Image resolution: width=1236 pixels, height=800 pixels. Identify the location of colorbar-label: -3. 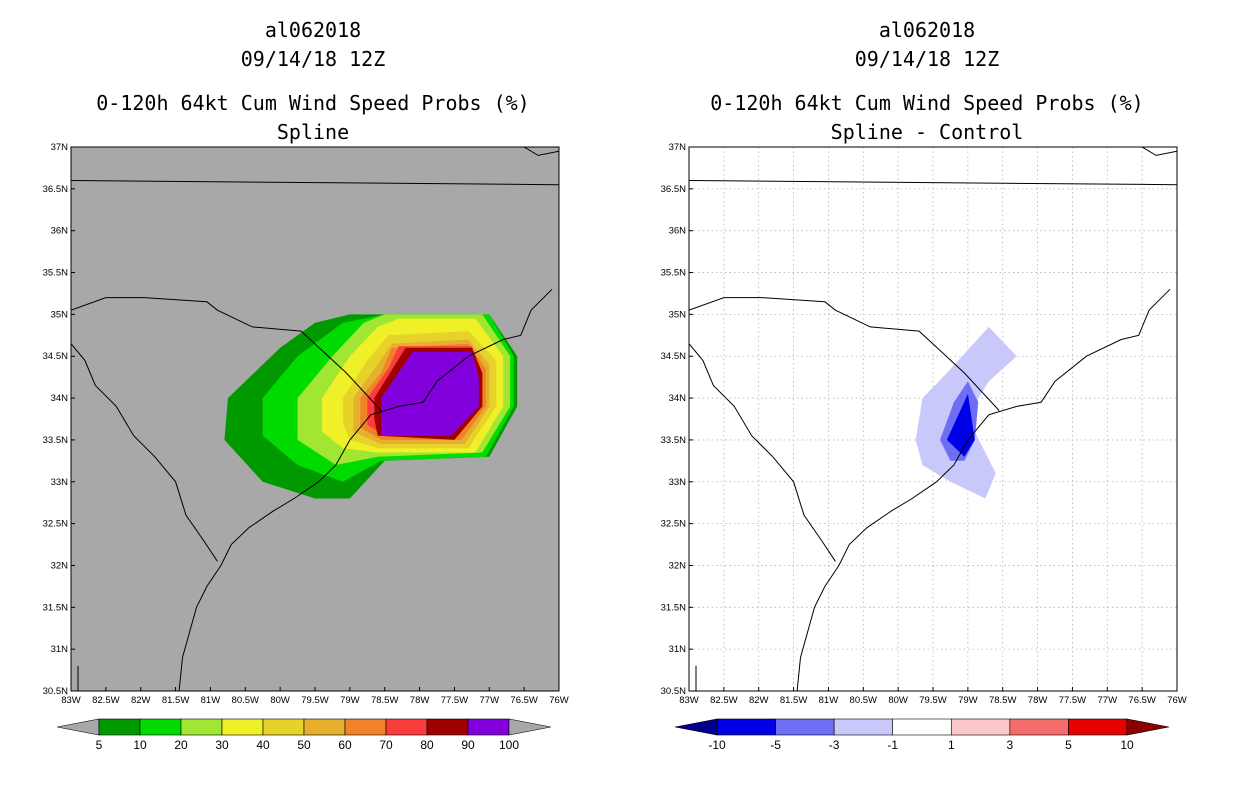
(834, 745).